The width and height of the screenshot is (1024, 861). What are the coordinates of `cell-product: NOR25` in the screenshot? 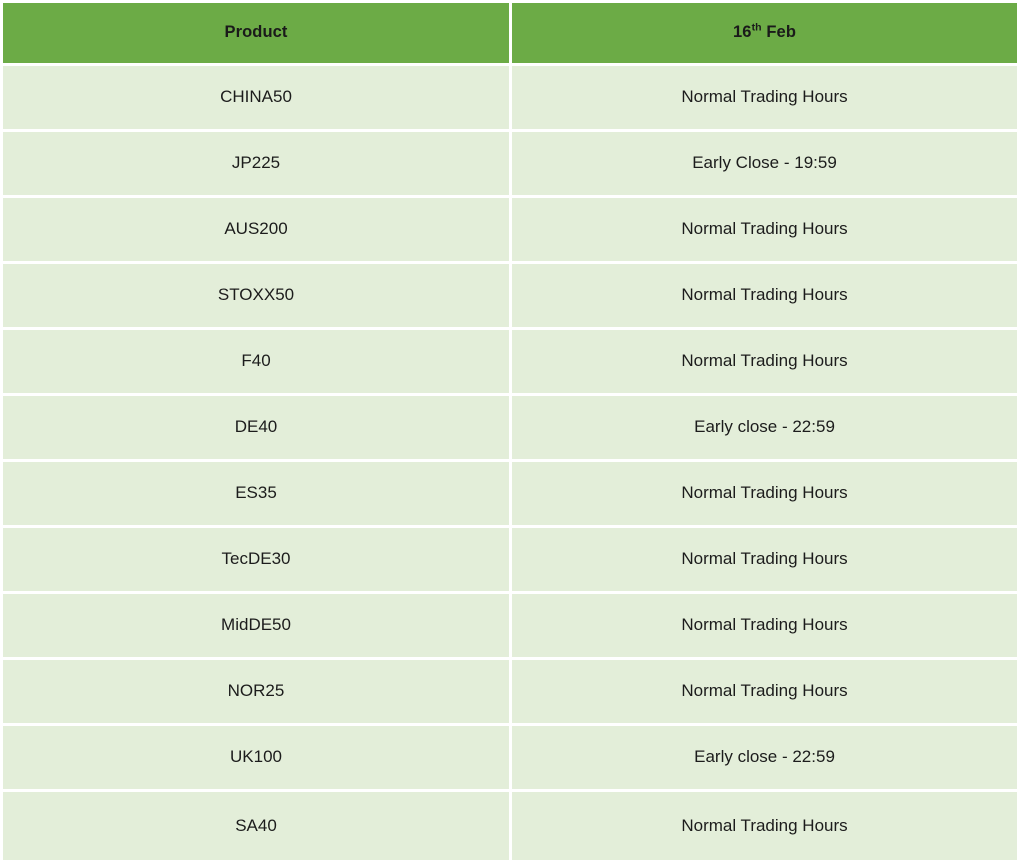 It's located at (258, 693).